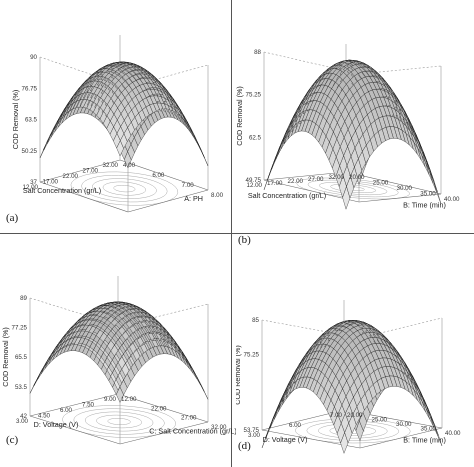 The height and width of the screenshot is (467, 474). Describe the element at coordinates (21, 357) in the screenshot. I see `z-tick-label: 65.5` at that location.